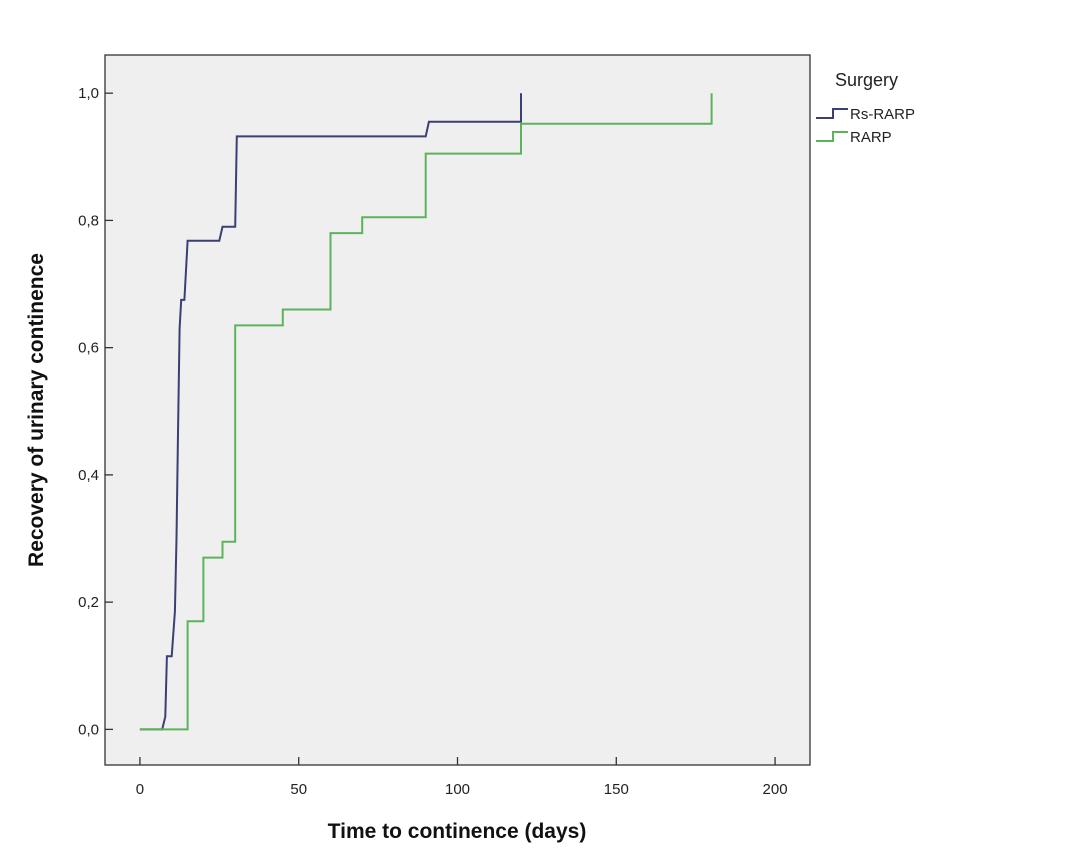 Image resolution: width=1080 pixels, height=866 pixels. What do you see at coordinates (88, 220) in the screenshot?
I see `y-tick-label: 0,8` at bounding box center [88, 220].